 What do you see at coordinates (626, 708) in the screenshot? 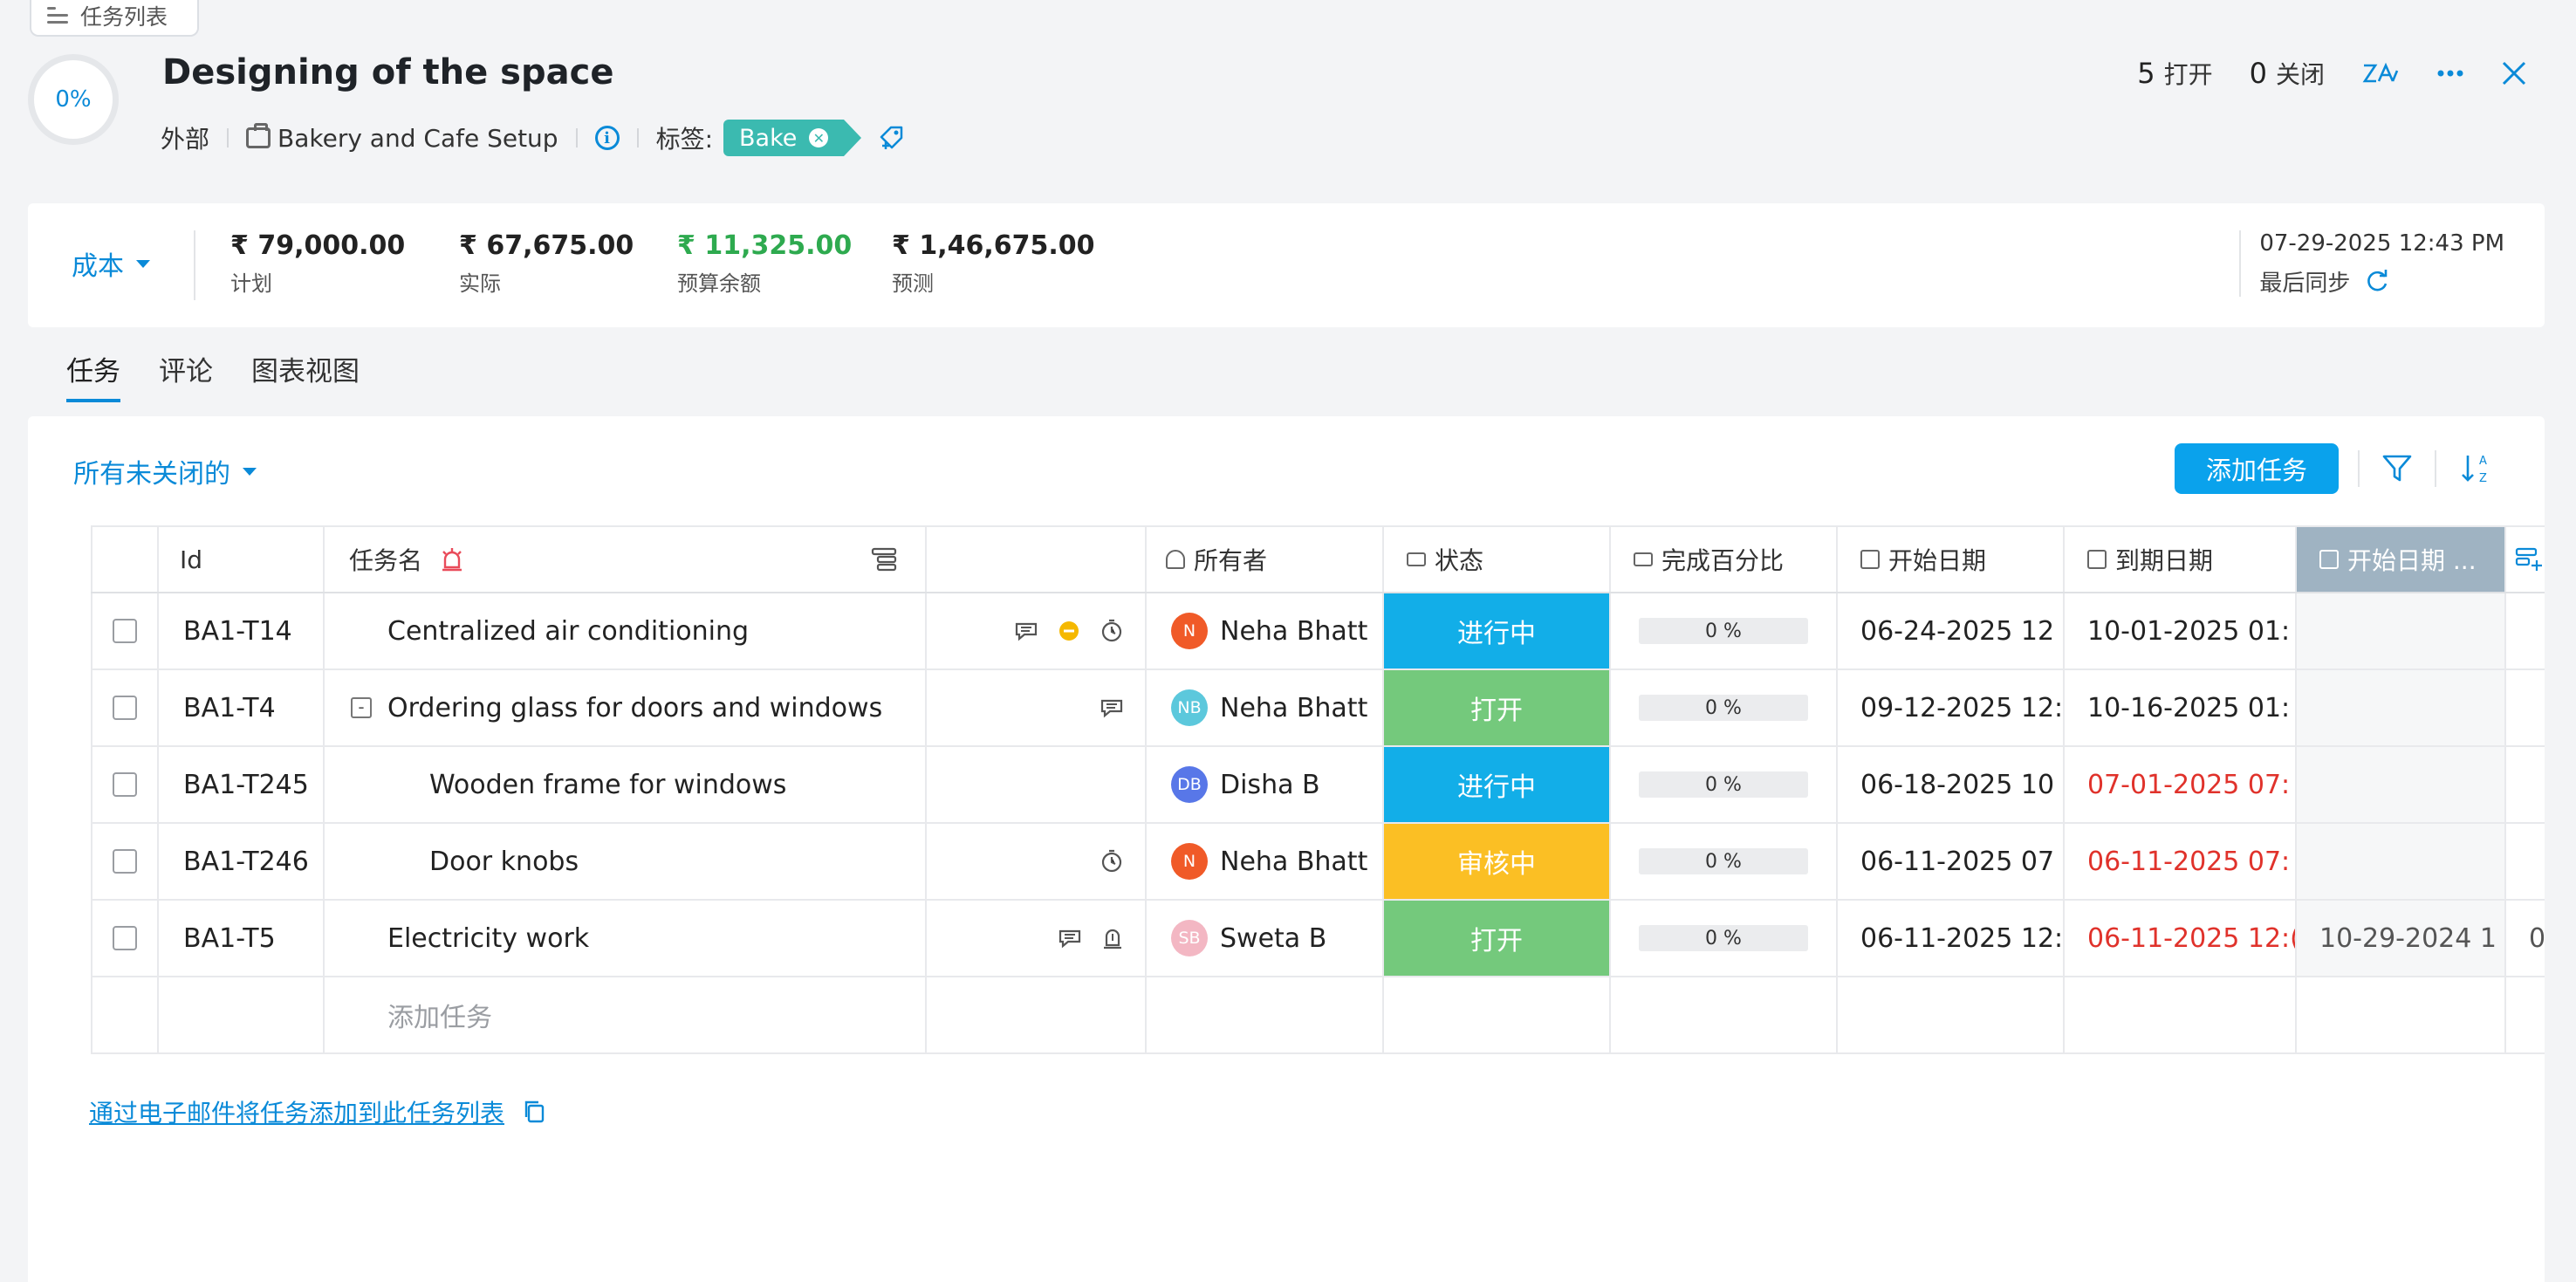
I see `task-name-cell: - Ordering glass for doors and windows` at bounding box center [626, 708].